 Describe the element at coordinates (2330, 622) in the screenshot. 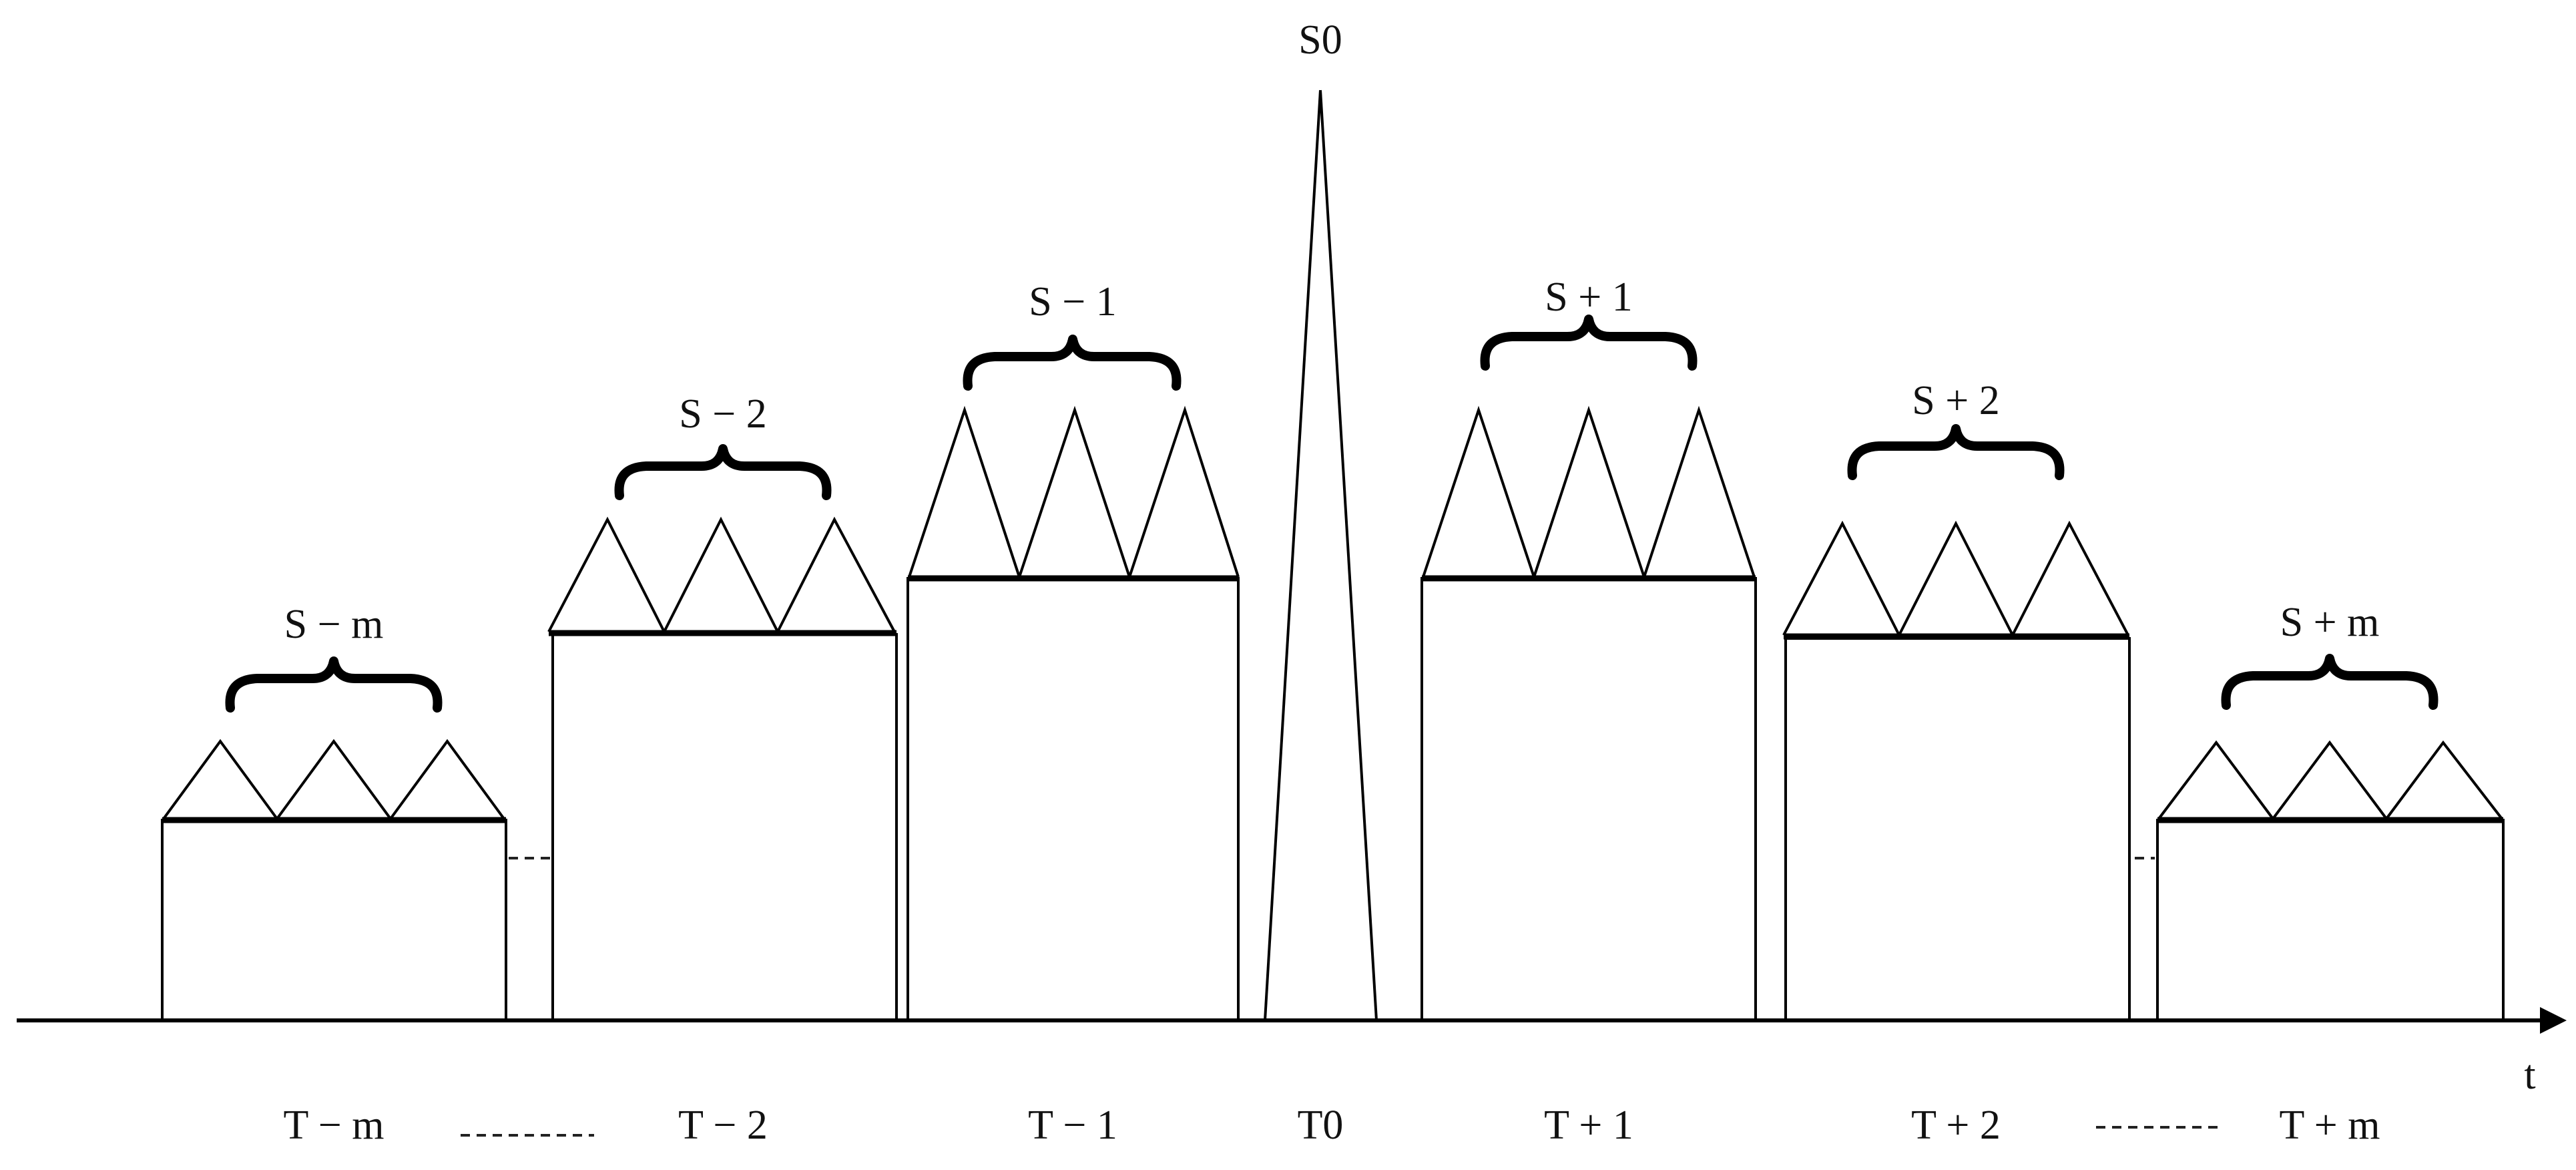

I see `block-top-label: S + m` at that location.